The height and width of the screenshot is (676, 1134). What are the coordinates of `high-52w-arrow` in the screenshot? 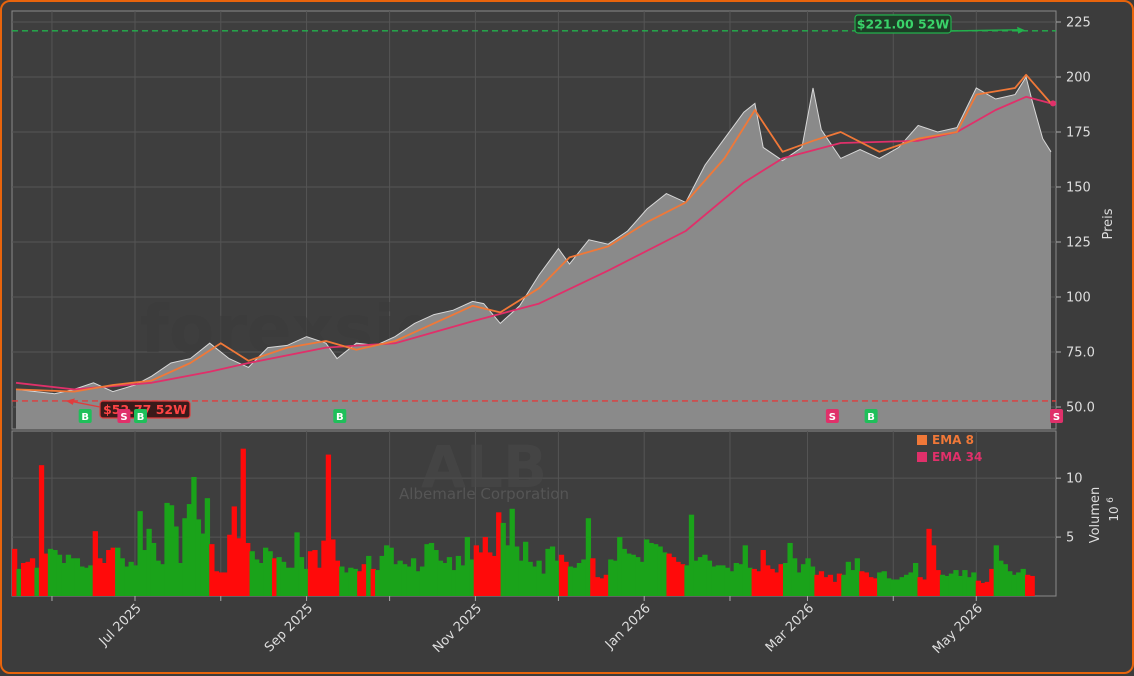 It's located at (985, 30).